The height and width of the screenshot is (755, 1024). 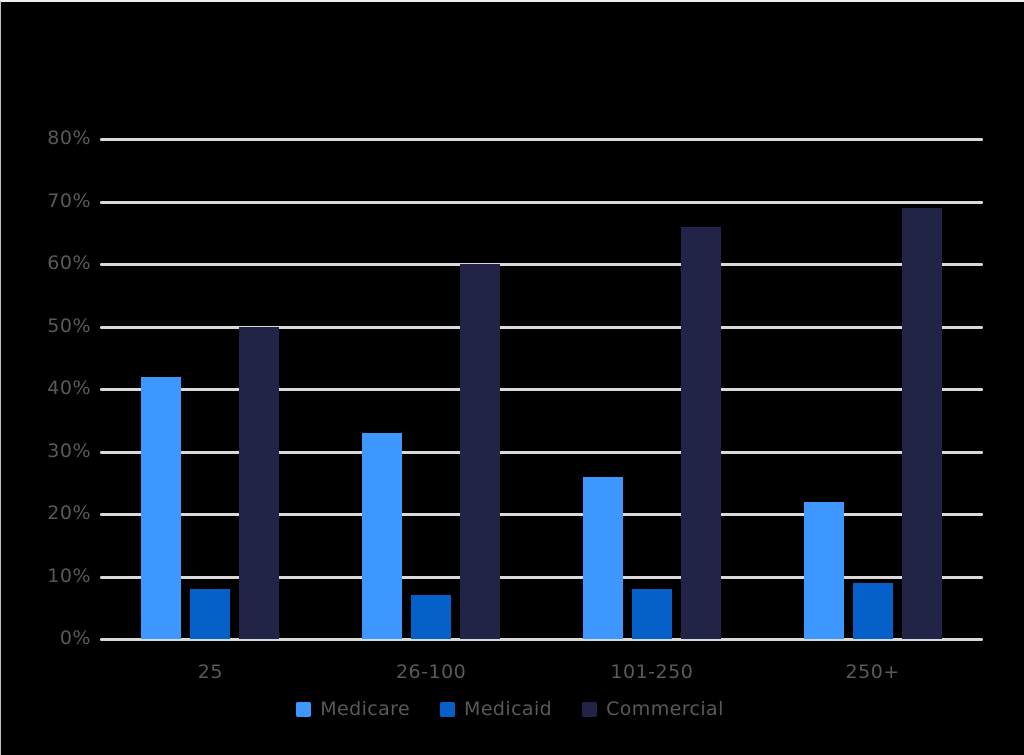 I want to click on legend-swatch-medicaid, so click(x=448, y=709).